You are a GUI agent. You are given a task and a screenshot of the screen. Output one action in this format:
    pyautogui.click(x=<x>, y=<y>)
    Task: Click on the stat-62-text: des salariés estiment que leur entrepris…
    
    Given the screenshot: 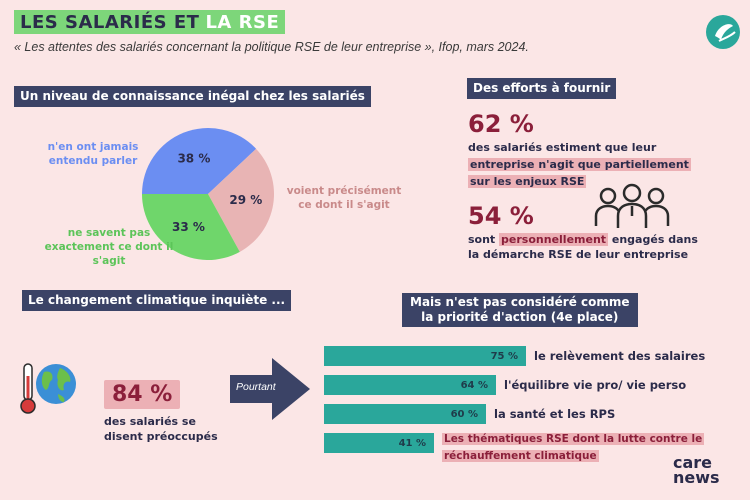 What is the action you would take?
    pyautogui.click(x=598, y=164)
    